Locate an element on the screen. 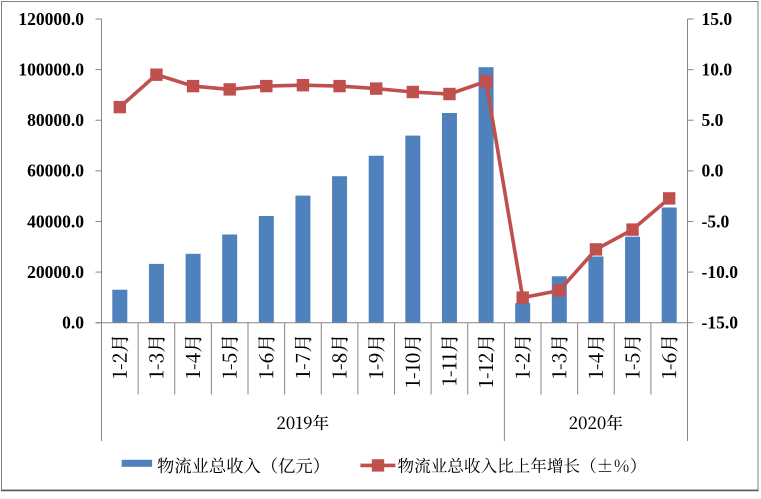 The image size is (761, 499). svg-text: 20000.0 is located at coordinates (55, 272).